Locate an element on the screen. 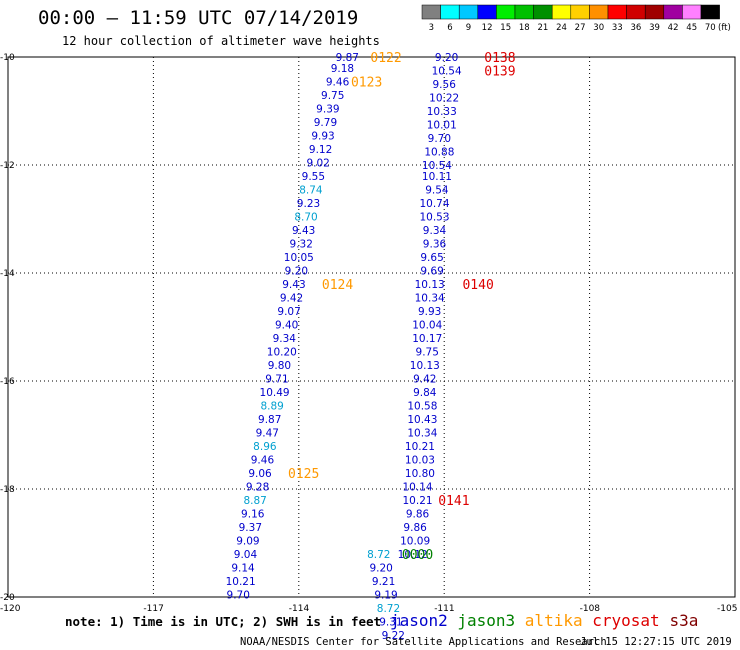  wave-height-value: 9.69 is located at coordinates (431, 271).